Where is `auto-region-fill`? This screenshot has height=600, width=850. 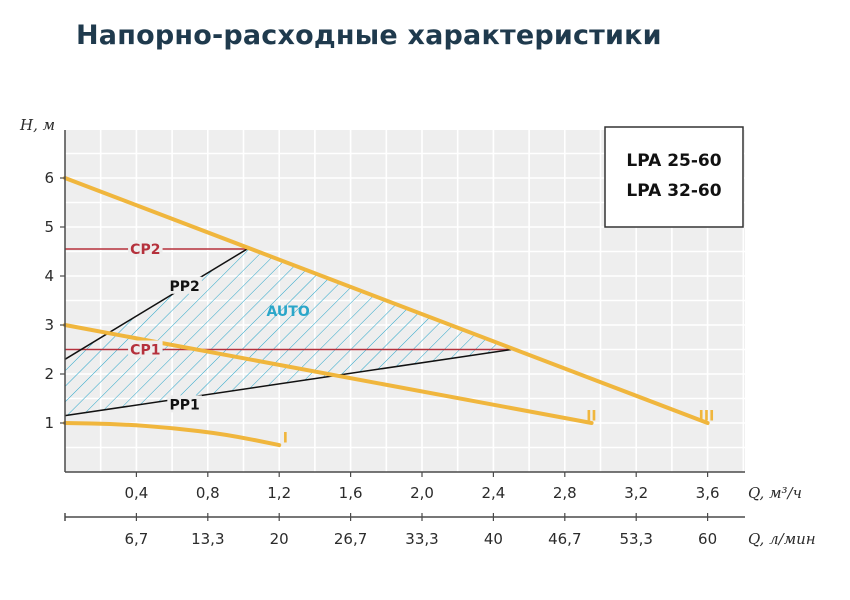 auto-region-fill is located at coordinates (288, 332).